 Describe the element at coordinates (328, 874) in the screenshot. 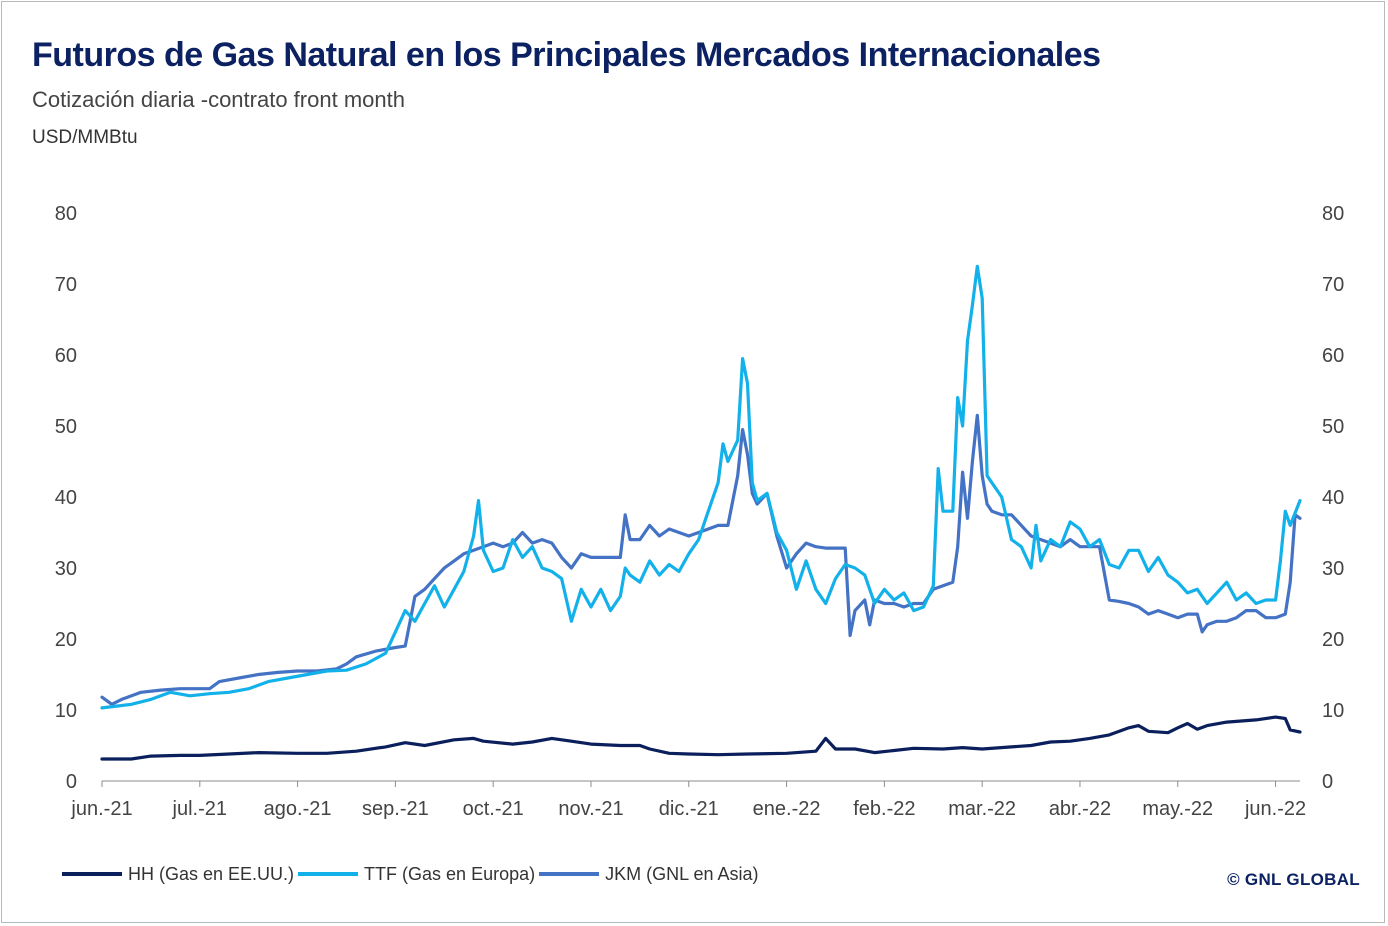

I see `legend-swatch-ttf` at that location.